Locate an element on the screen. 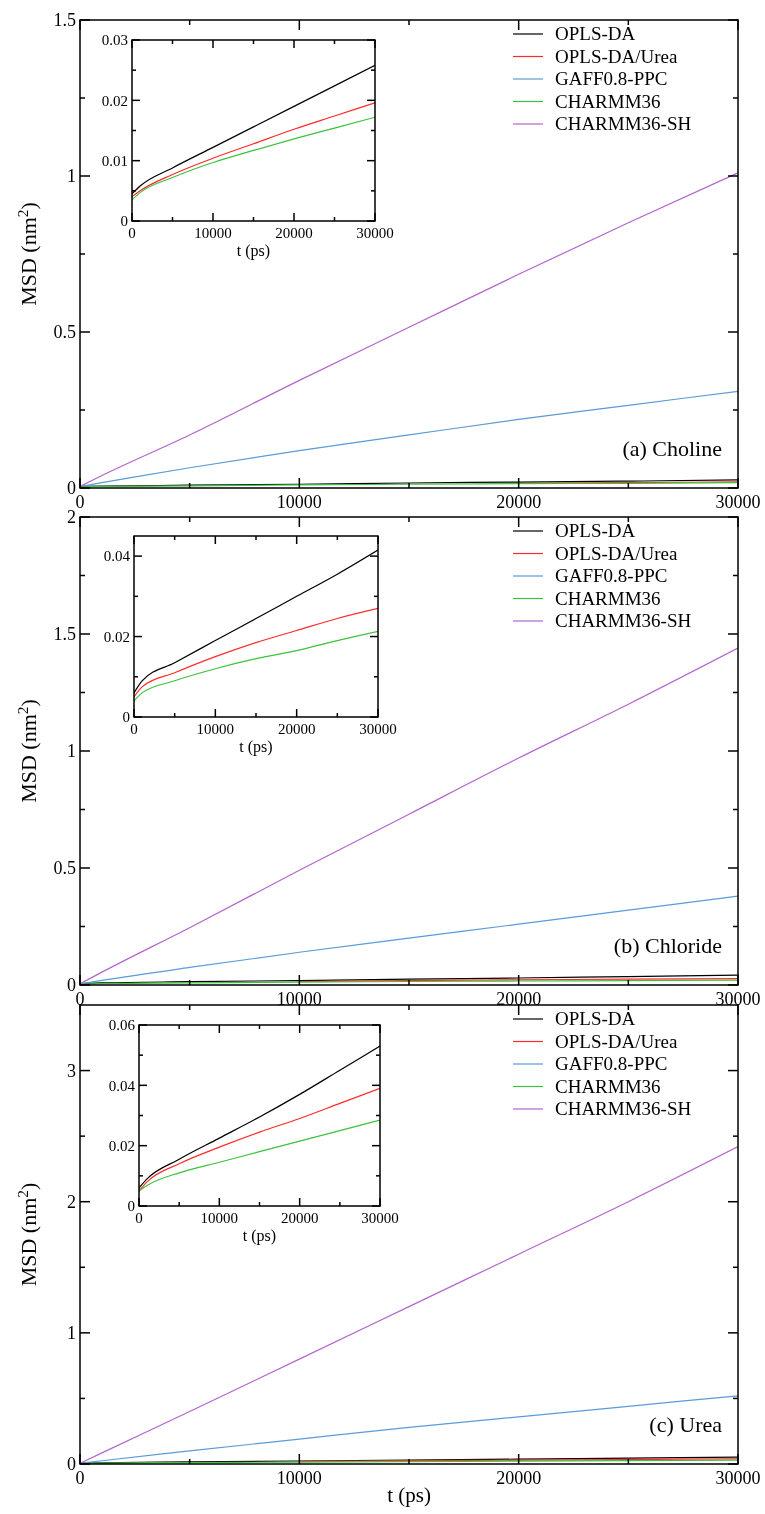 This screenshot has width=765, height=1514. annotation: (c) Urea is located at coordinates (686, 1424).